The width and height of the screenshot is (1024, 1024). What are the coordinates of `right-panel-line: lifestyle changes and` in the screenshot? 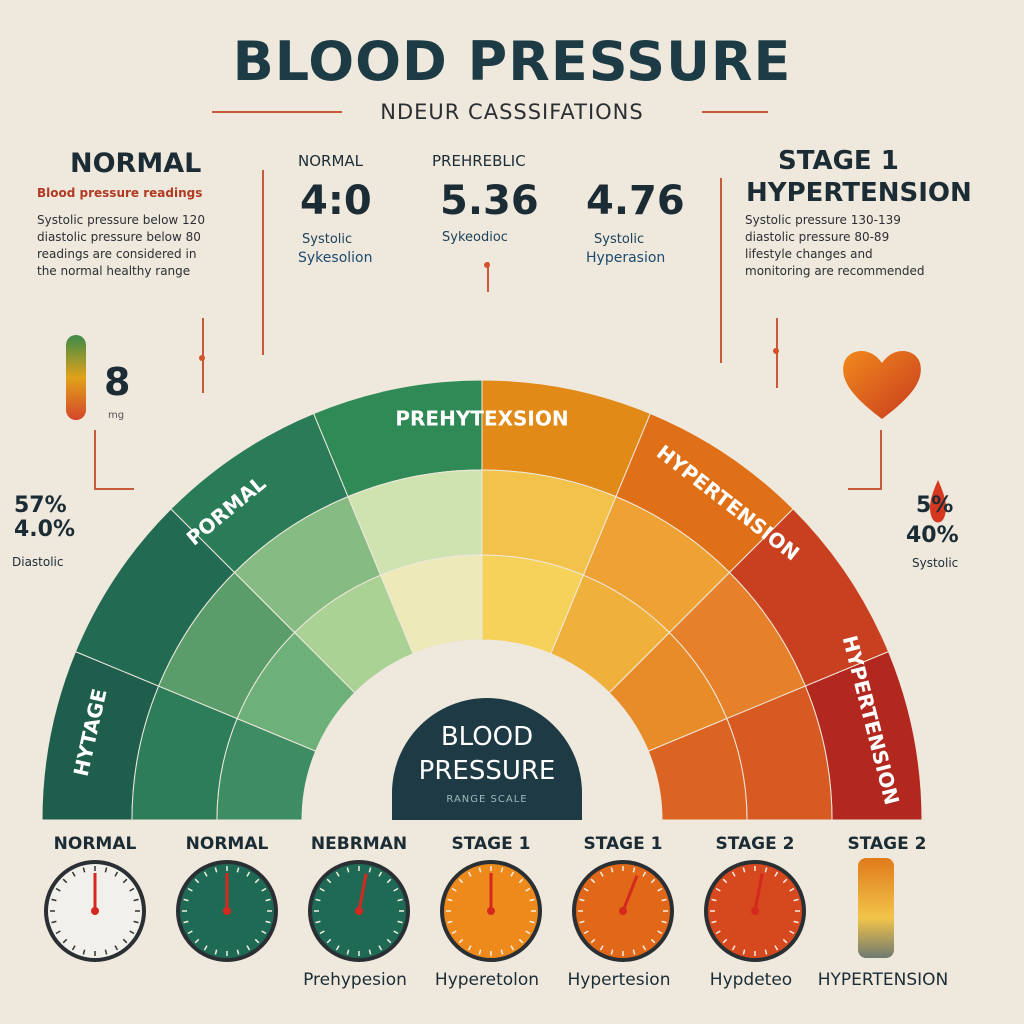 It's located at (809, 254).